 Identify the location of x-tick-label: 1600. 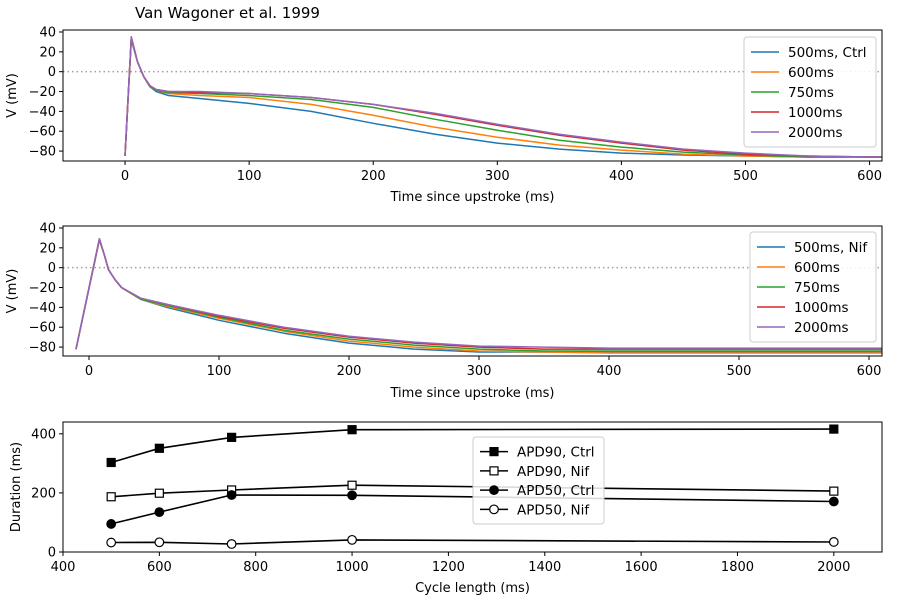
(641, 567).